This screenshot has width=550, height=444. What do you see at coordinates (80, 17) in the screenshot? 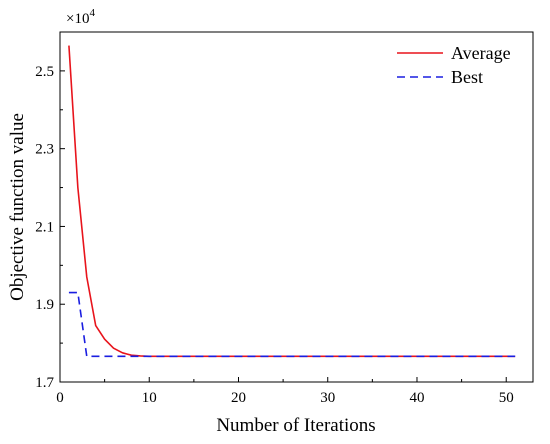
I see `y-multiplier: ×10⁴` at bounding box center [80, 17].